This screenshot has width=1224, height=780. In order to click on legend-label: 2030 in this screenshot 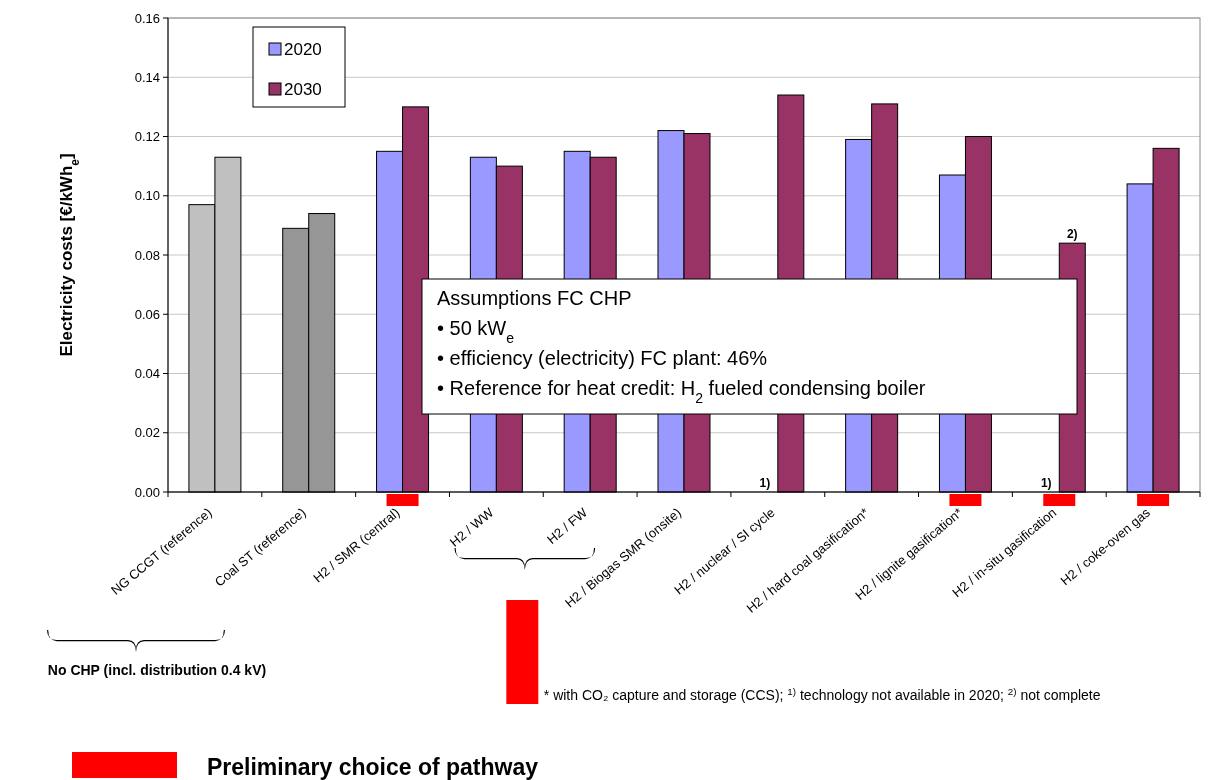, I will do `click(303, 89)`.